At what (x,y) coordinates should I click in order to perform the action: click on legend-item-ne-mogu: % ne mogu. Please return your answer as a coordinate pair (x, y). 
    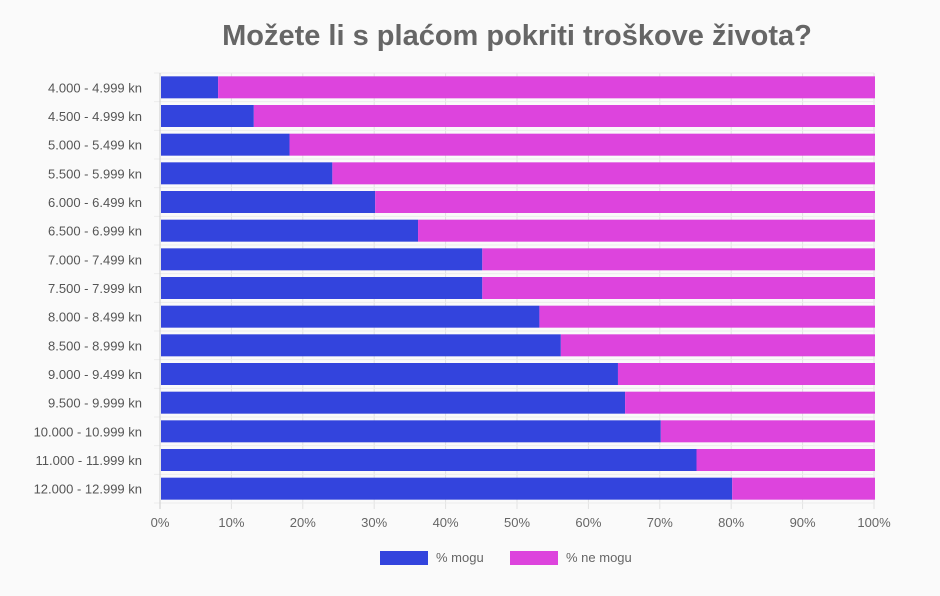
    Looking at the image, I should click on (571, 557).